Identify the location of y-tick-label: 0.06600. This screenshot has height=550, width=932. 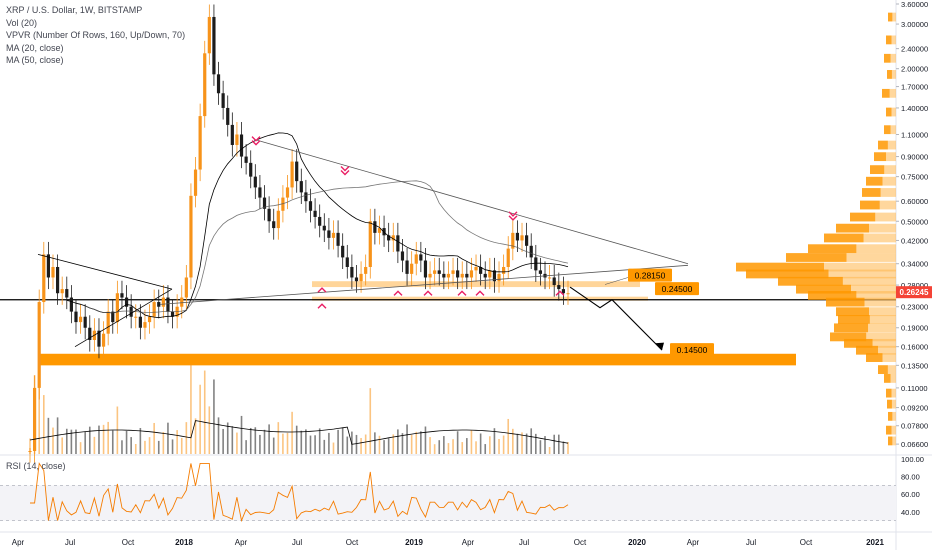
(914, 444).